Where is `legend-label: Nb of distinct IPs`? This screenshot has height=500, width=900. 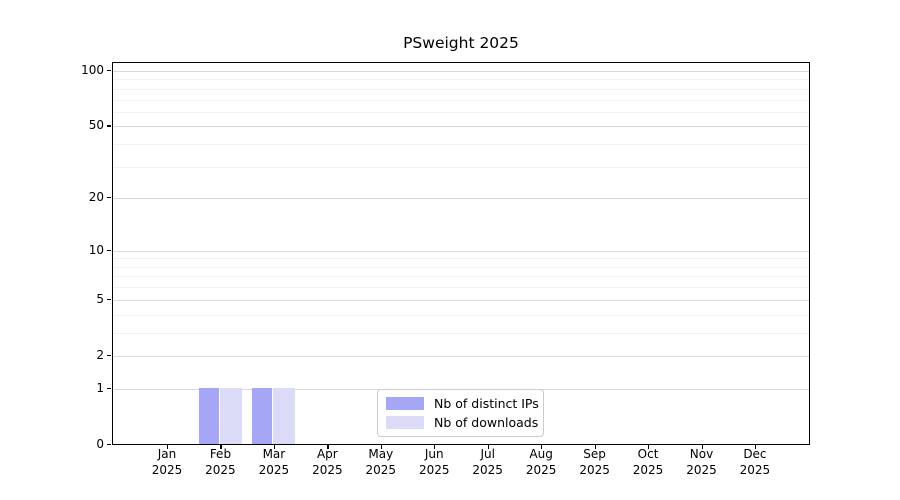 legend-label: Nb of distinct IPs is located at coordinates (486, 404).